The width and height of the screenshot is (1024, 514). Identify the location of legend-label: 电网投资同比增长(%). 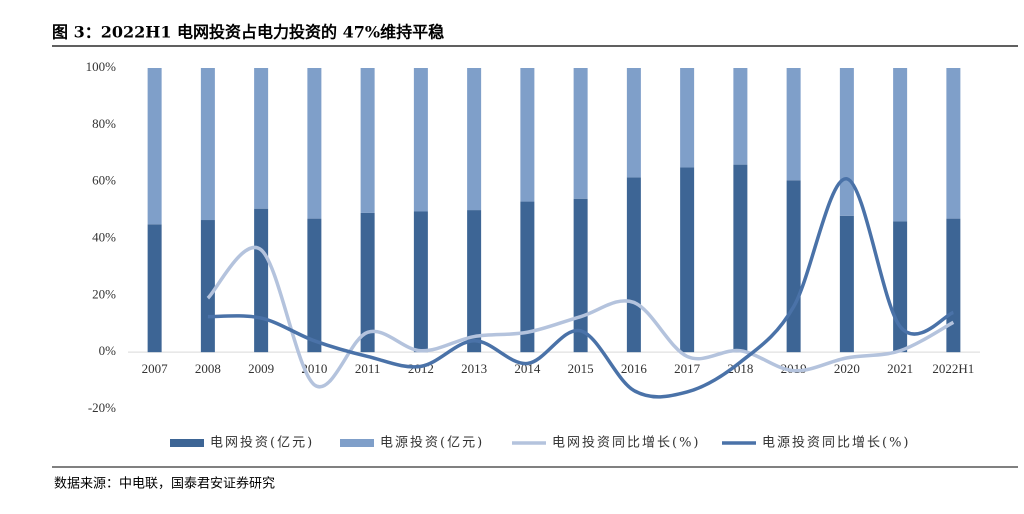
(626, 443).